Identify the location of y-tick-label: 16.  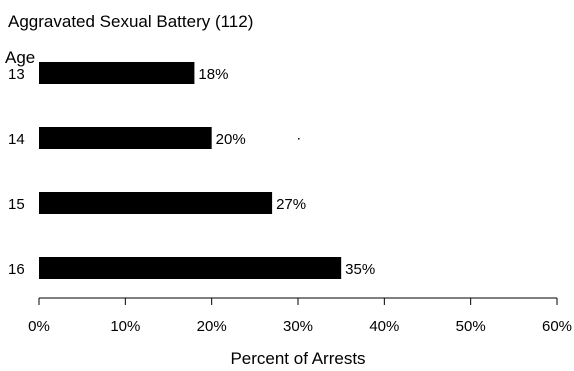
(16, 269).